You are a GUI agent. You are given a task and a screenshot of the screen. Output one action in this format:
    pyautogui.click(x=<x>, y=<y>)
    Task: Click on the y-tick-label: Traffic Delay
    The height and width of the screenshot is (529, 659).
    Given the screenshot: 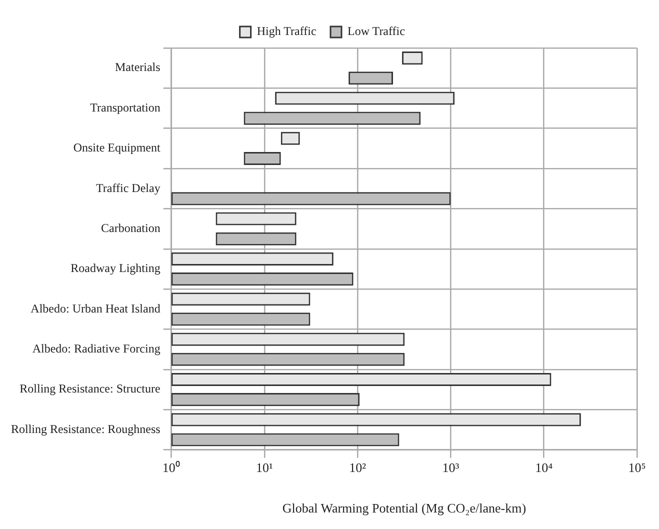 What is the action you would take?
    pyautogui.click(x=128, y=187)
    